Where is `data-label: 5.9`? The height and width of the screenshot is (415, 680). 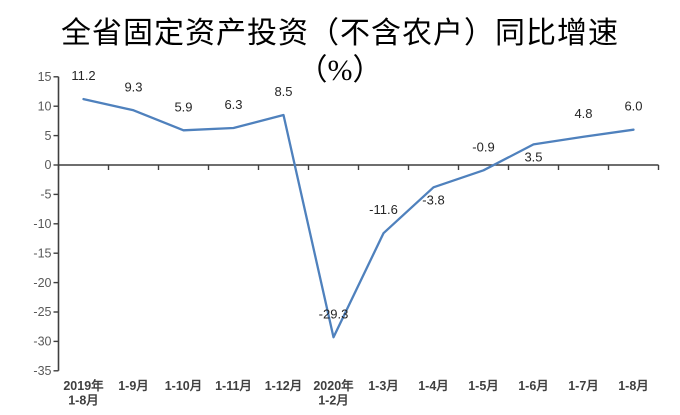
data-label: 5.9 is located at coordinates (183, 106).